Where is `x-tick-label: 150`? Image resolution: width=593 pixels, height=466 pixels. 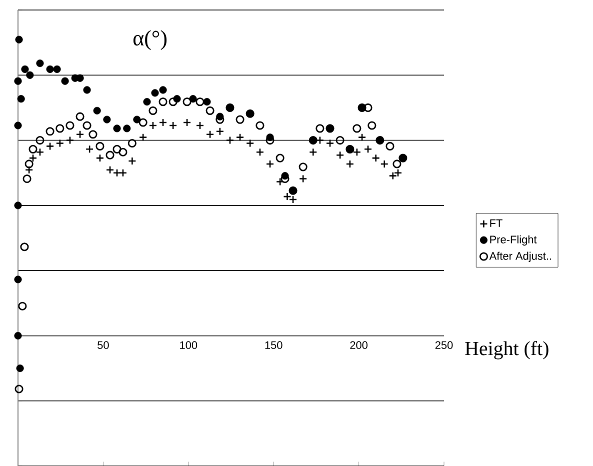
x-tick-label: 150 is located at coordinates (273, 345).